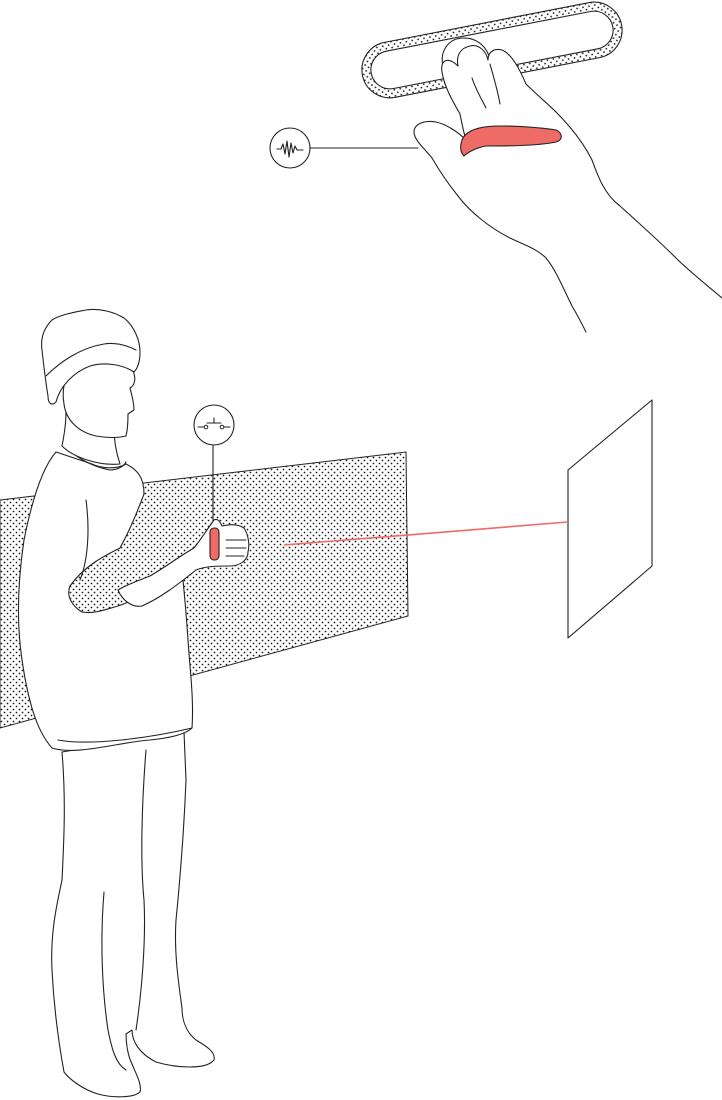 This screenshot has height=1100, width=722. What do you see at coordinates (84, 540) in the screenshot?
I see `person-sleeve-crease` at bounding box center [84, 540].